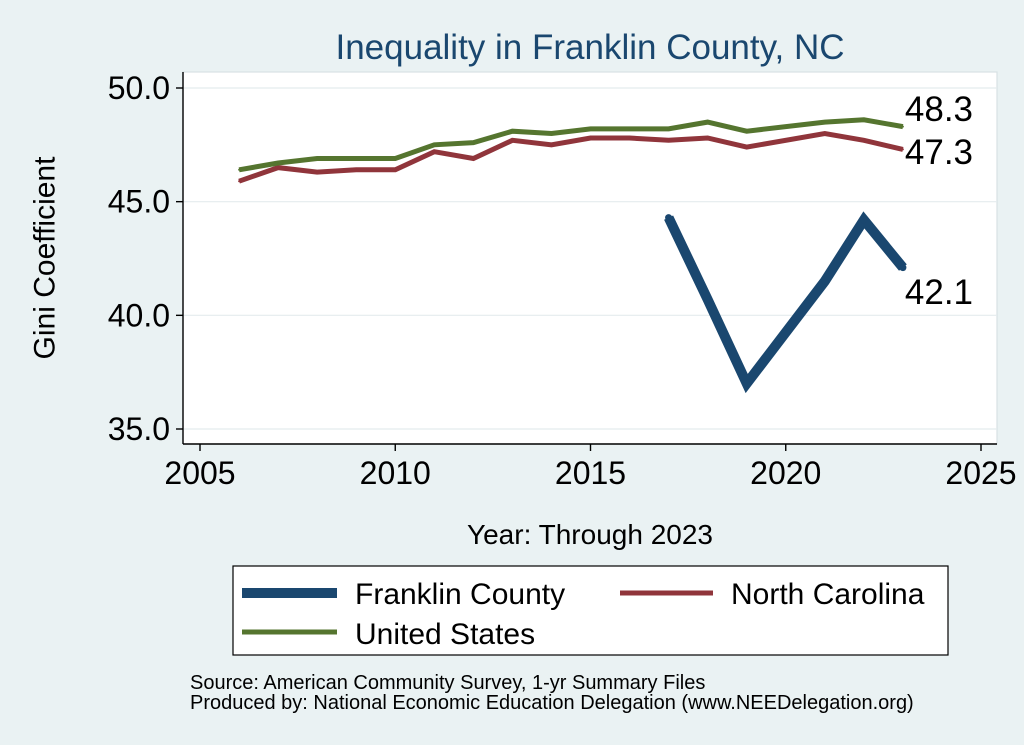  Describe the element at coordinates (356, 158) in the screenshot. I see `point-united-states-2009` at that location.